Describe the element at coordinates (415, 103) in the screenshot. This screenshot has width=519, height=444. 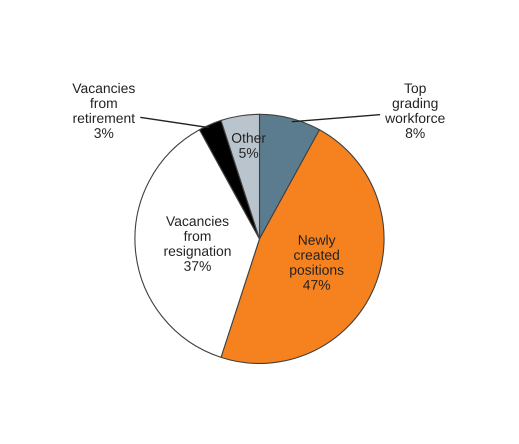
I see `slice-label: Top grading workforce` at that location.